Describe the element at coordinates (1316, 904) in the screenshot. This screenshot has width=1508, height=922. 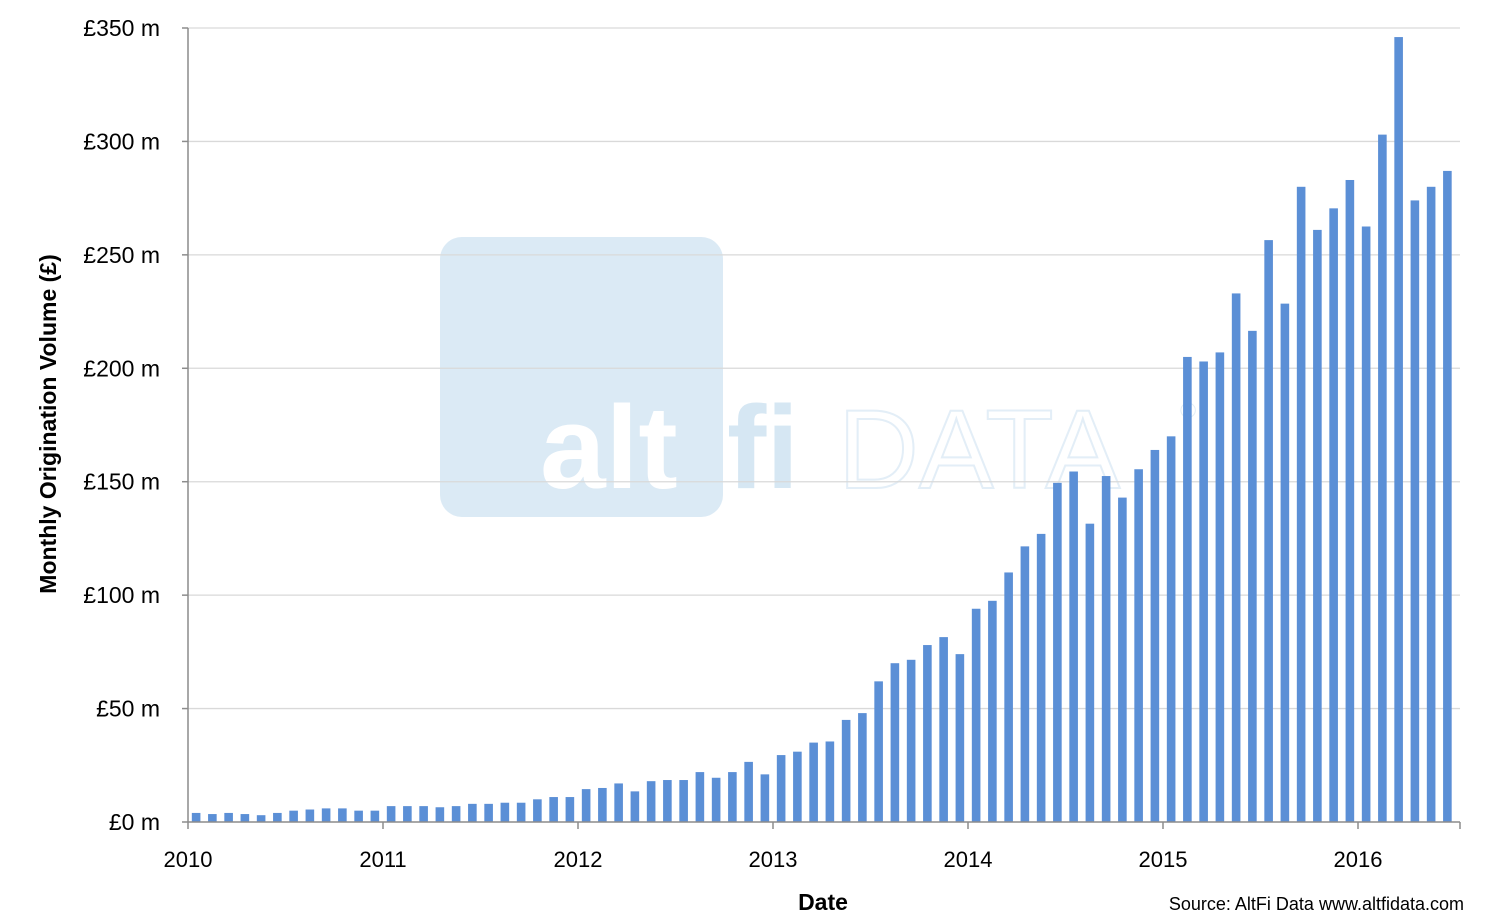
I see `source-credit: Source: AltFi Data www.altfidata.com` at that location.